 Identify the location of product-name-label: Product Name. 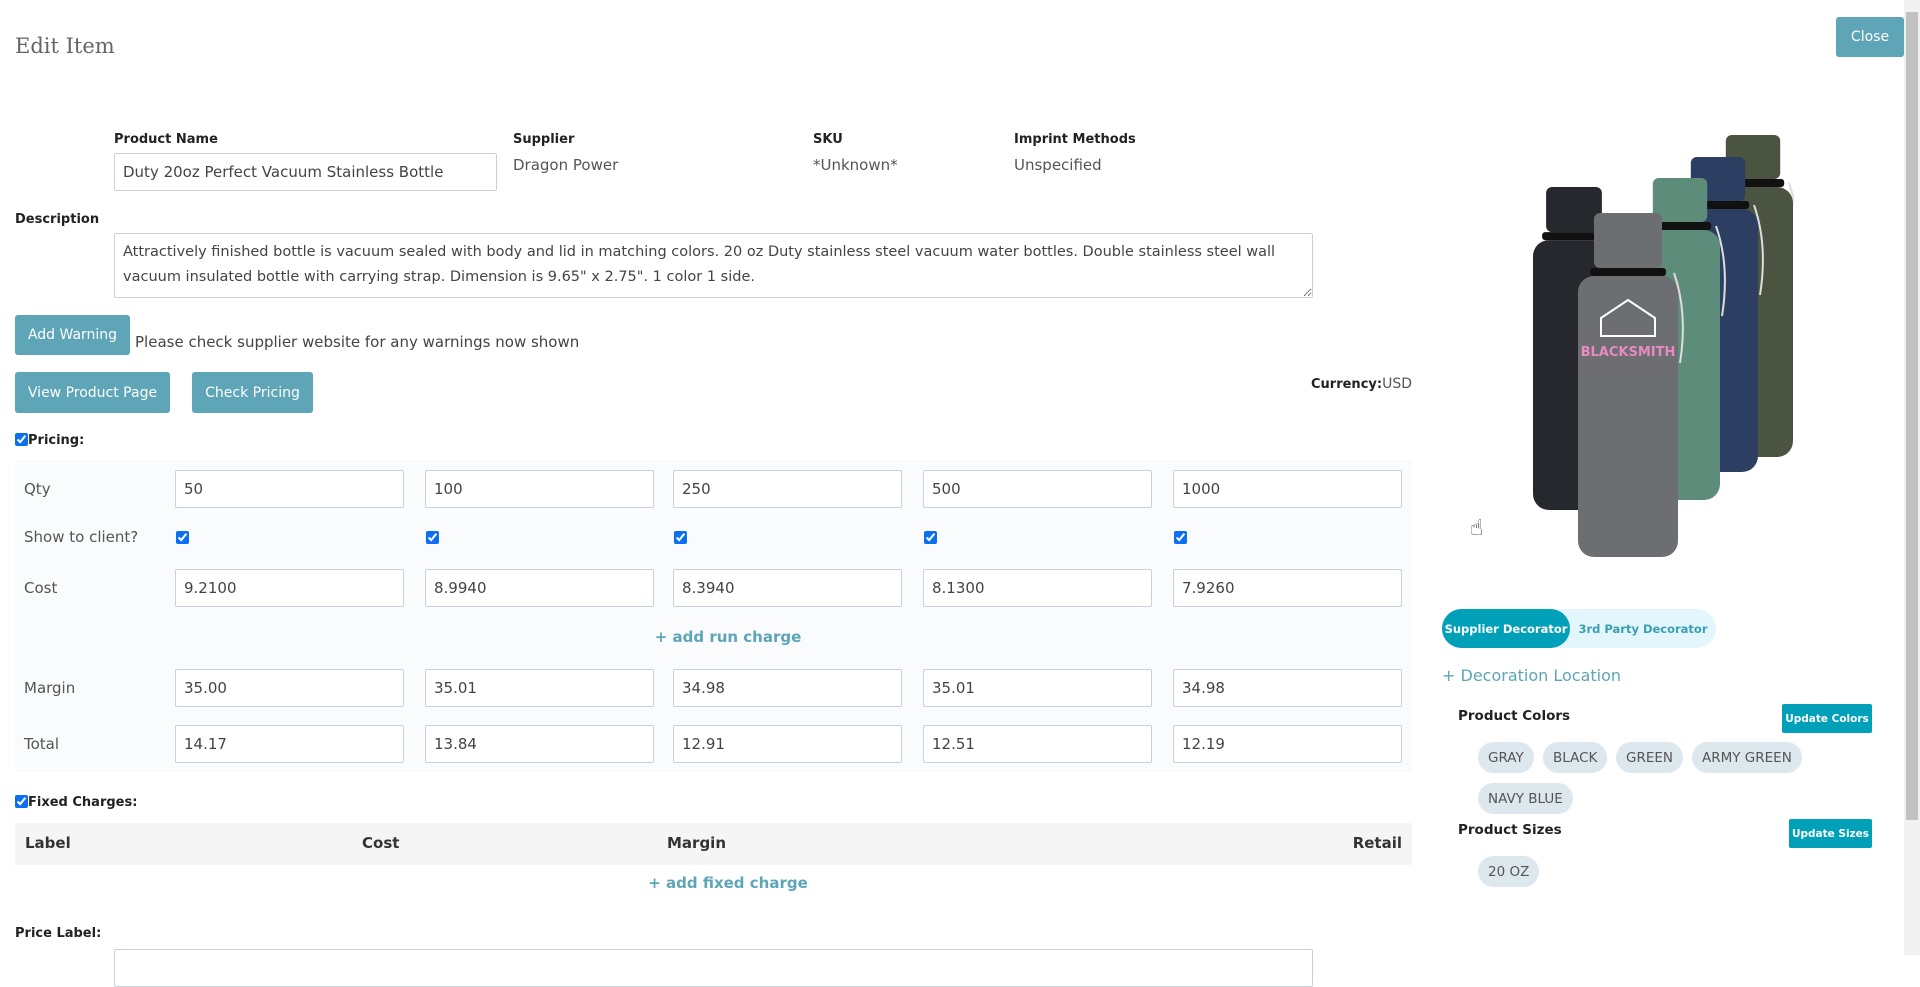
(166, 139).